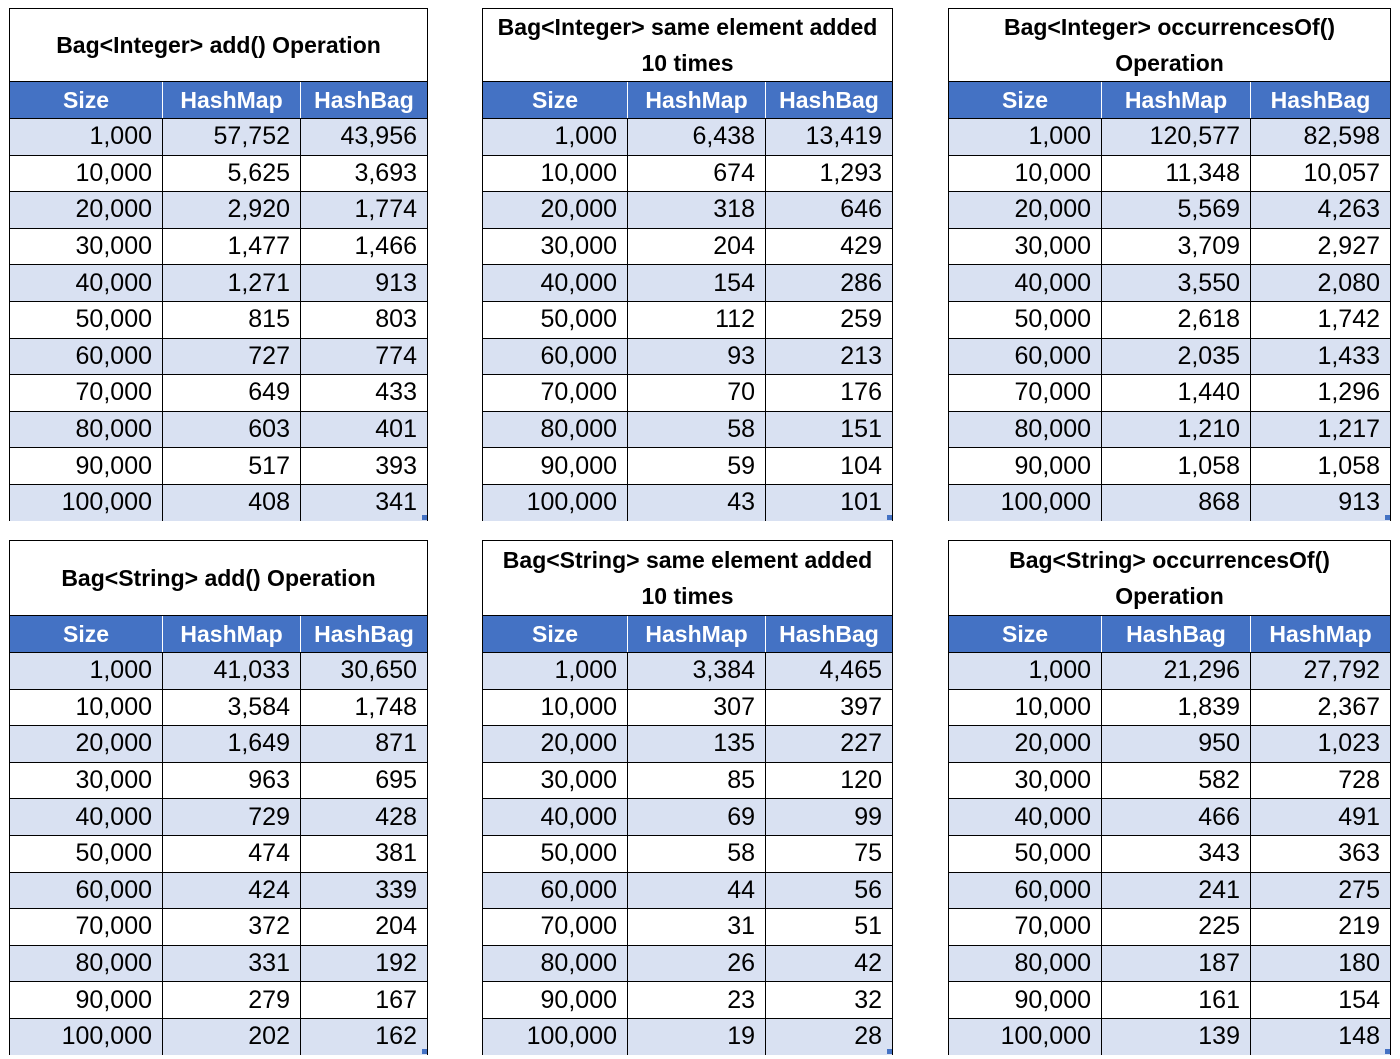  I want to click on cell-hashbag: 341, so click(396, 502).